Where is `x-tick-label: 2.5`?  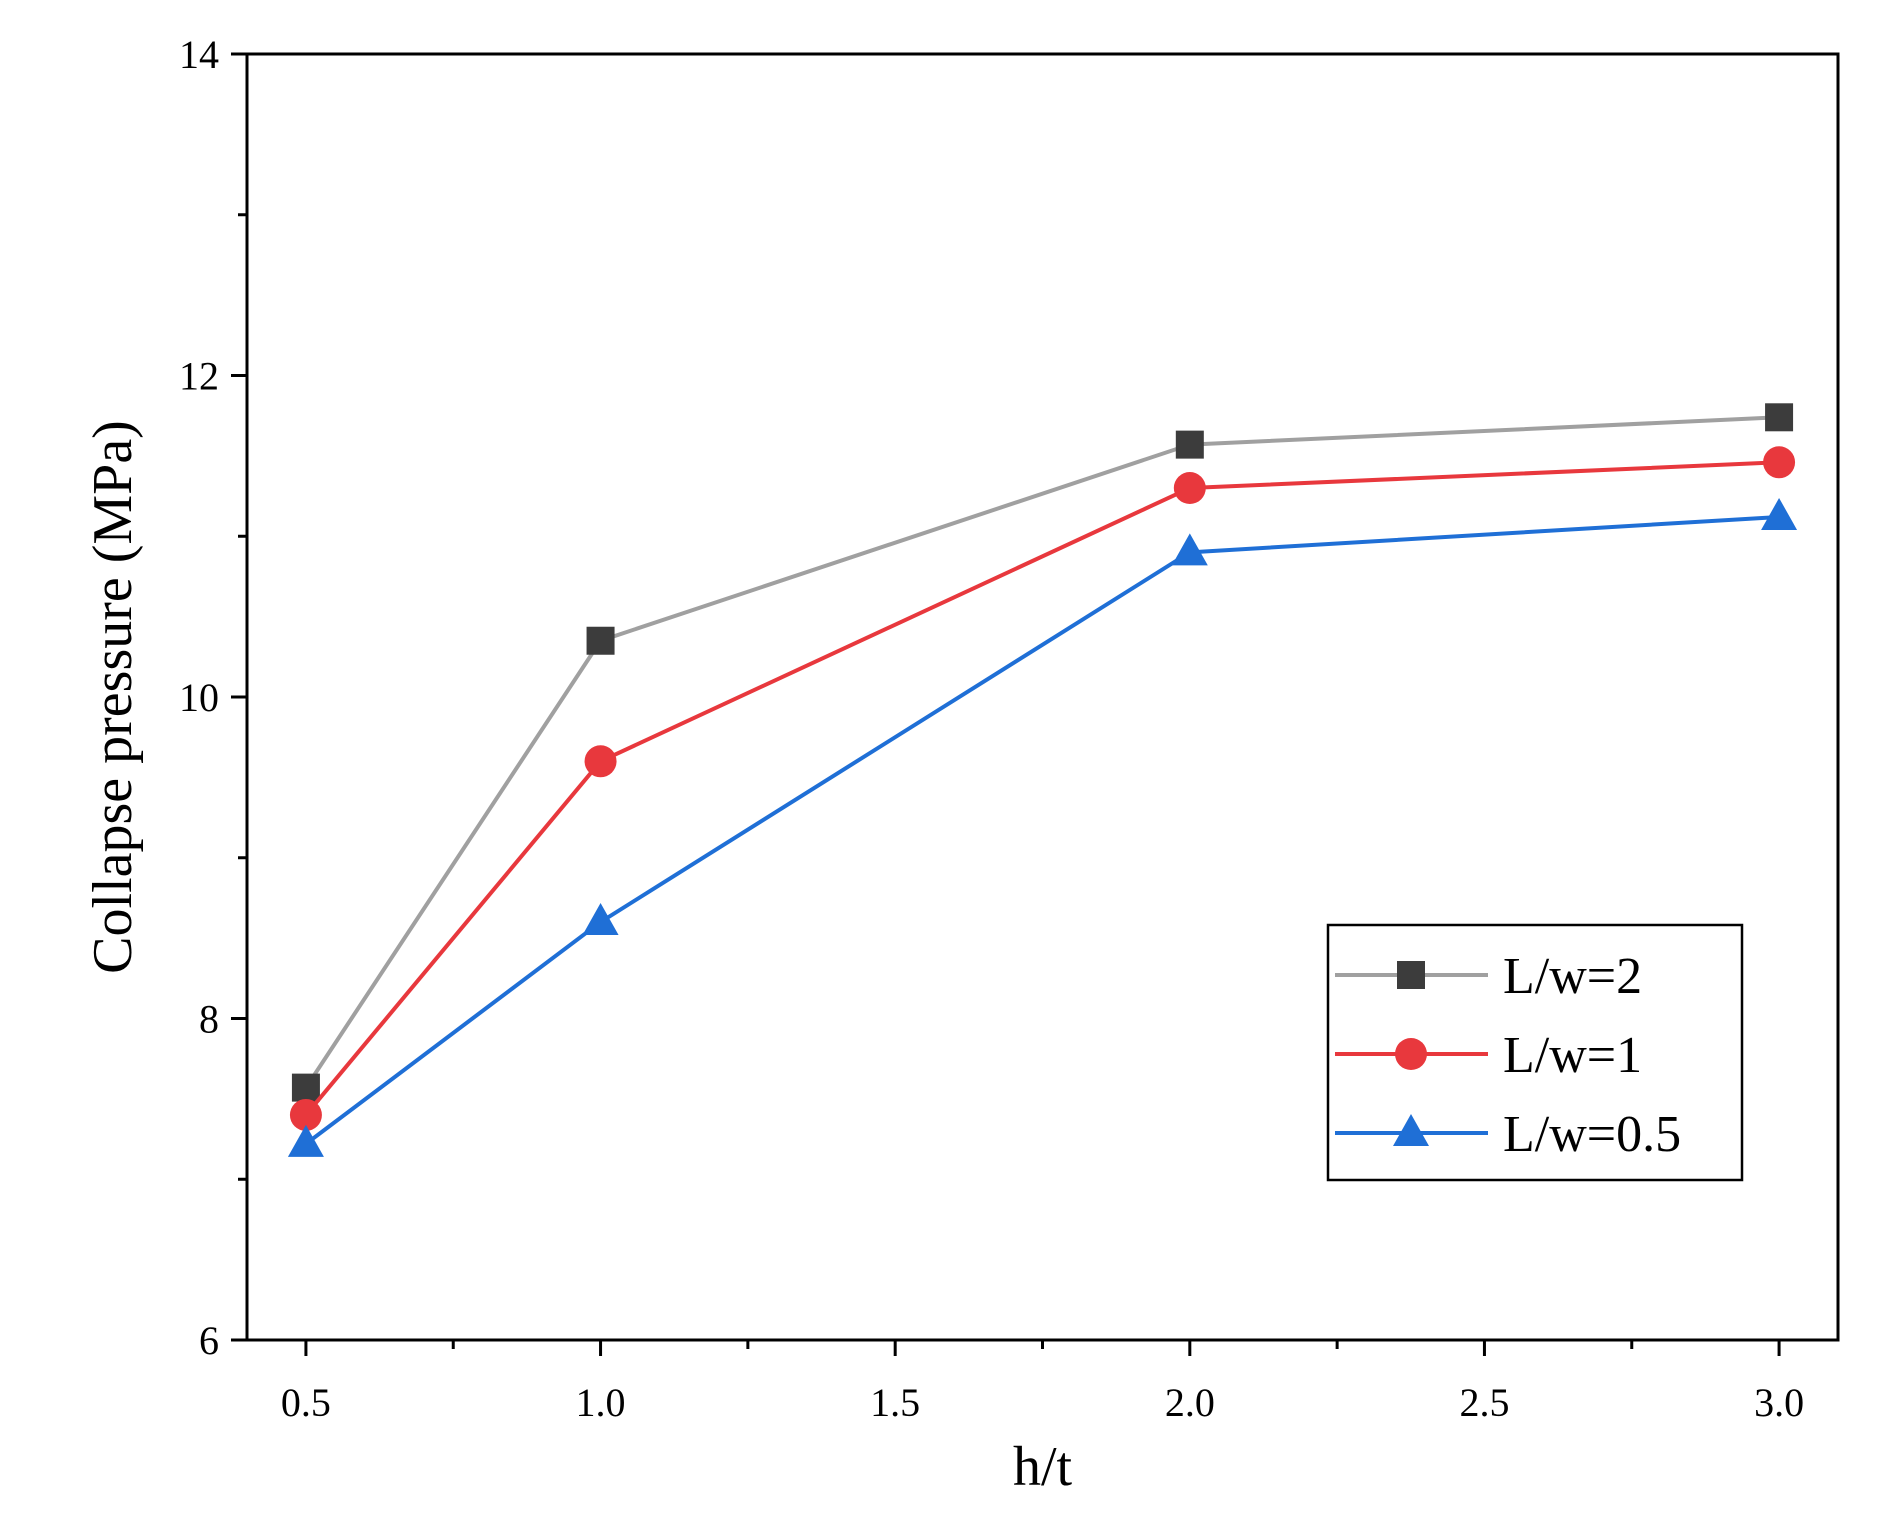
x-tick-label: 2.5 is located at coordinates (1484, 1402).